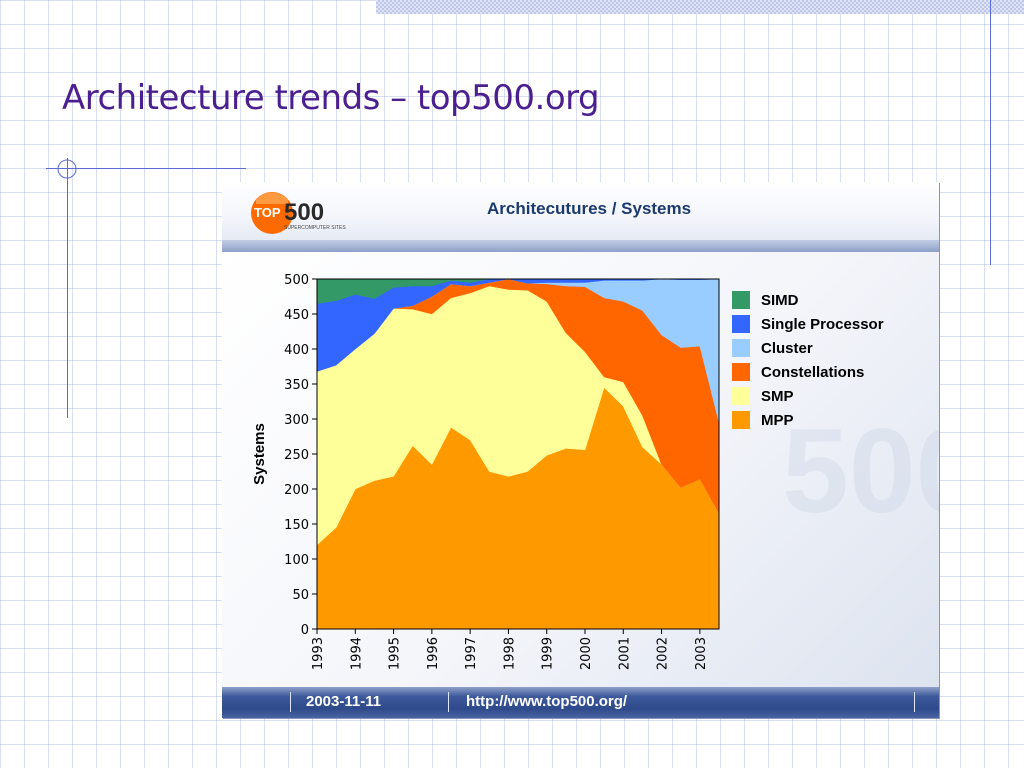 The image size is (1024, 768). What do you see at coordinates (433, 653) in the screenshot?
I see `x-tick-label: 1996` at bounding box center [433, 653].